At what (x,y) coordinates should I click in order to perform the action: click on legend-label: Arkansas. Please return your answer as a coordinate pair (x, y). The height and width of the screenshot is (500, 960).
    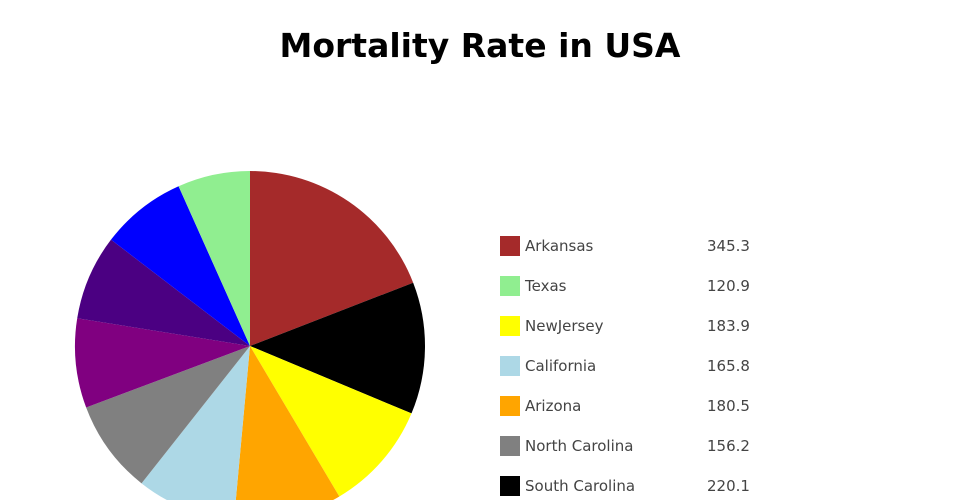
    Looking at the image, I should click on (559, 246).